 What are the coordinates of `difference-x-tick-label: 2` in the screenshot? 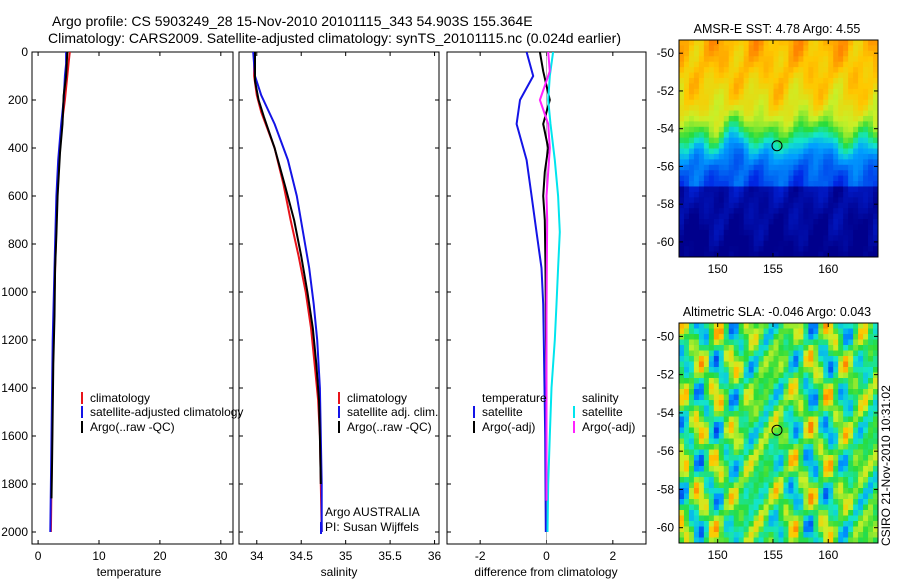 It's located at (612, 556).